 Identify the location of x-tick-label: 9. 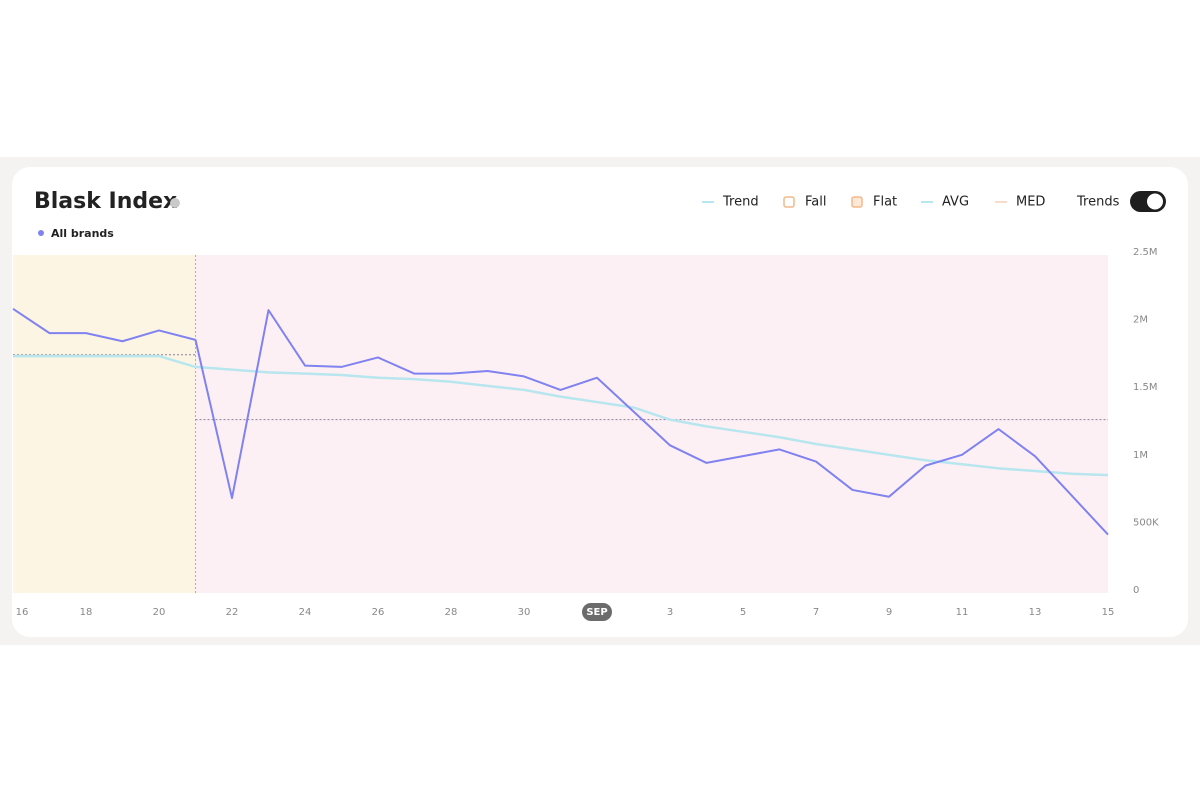
(889, 612).